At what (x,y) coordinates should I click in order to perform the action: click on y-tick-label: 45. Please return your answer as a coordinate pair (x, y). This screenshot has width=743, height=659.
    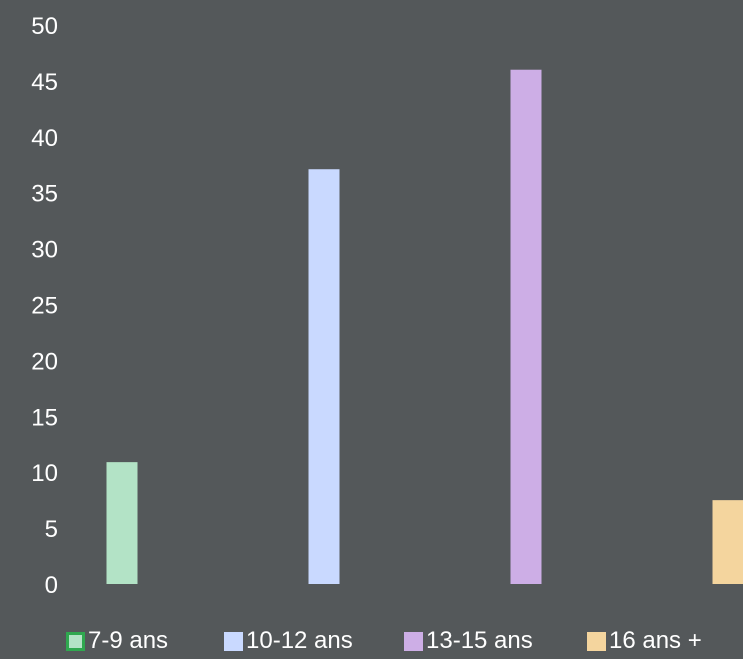
    Looking at the image, I should click on (44, 82).